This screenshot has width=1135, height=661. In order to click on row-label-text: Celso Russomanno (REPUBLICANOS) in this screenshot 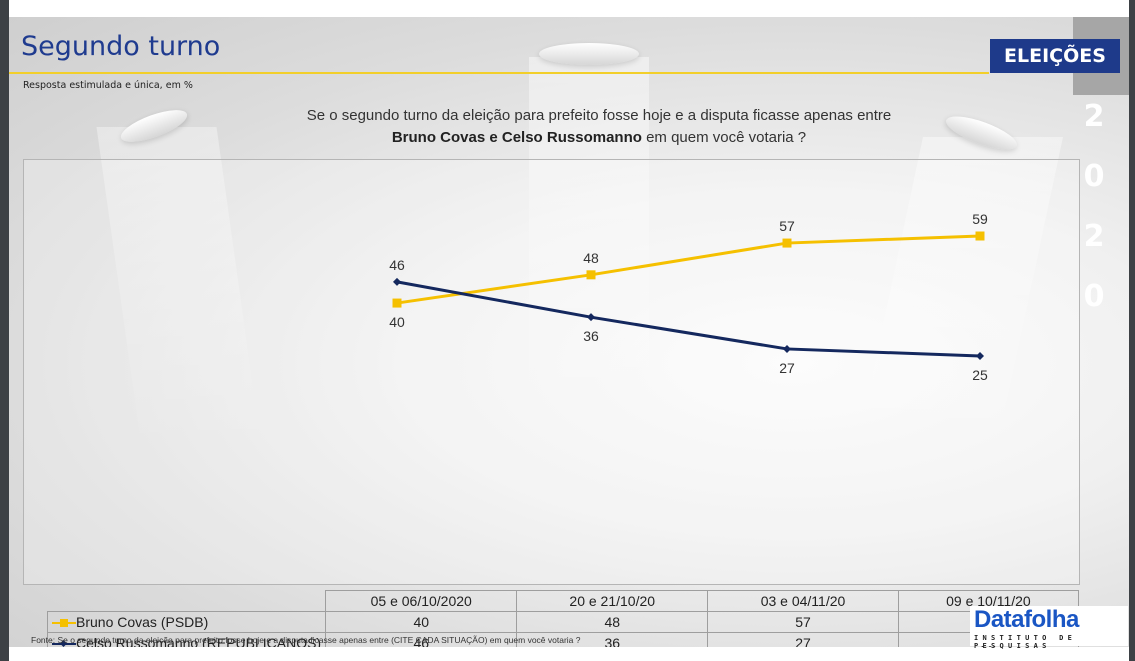, I will do `click(199, 641)`.